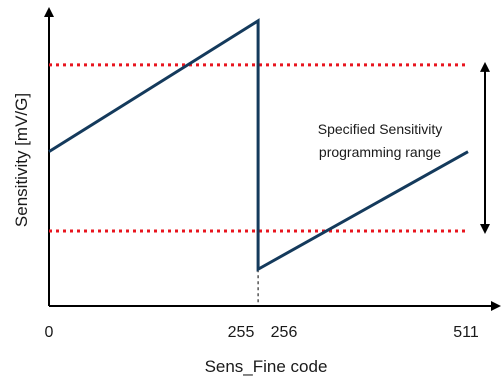 This screenshot has height=379, width=502. Describe the element at coordinates (241, 332) in the screenshot. I see `x-tick-label-255: 255` at that location.